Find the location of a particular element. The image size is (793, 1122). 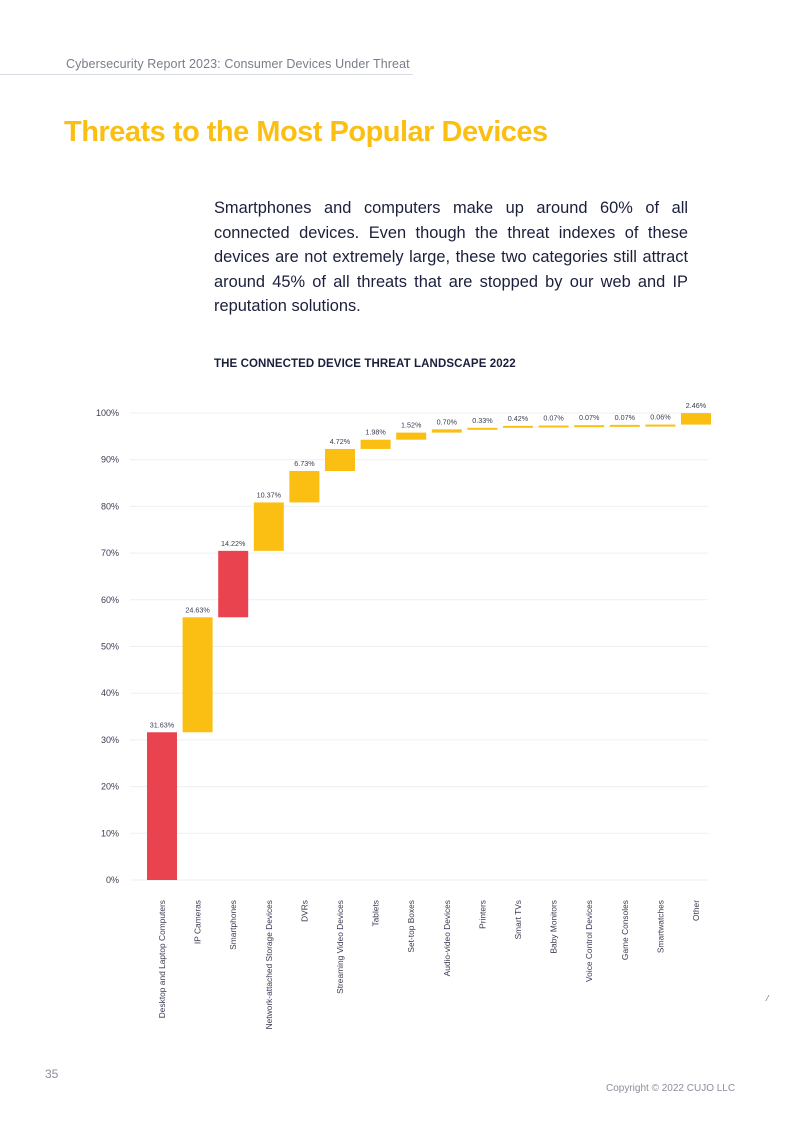

y-tick-label: 100% is located at coordinates (107, 413).